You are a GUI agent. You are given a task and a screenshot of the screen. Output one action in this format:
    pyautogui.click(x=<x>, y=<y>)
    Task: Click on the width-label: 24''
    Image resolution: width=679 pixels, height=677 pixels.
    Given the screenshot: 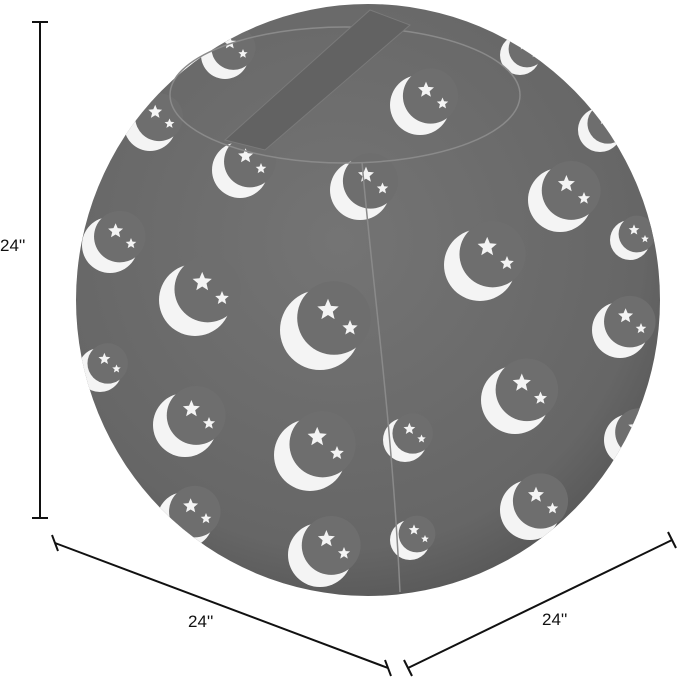 What is the action you would take?
    pyautogui.click(x=201, y=621)
    